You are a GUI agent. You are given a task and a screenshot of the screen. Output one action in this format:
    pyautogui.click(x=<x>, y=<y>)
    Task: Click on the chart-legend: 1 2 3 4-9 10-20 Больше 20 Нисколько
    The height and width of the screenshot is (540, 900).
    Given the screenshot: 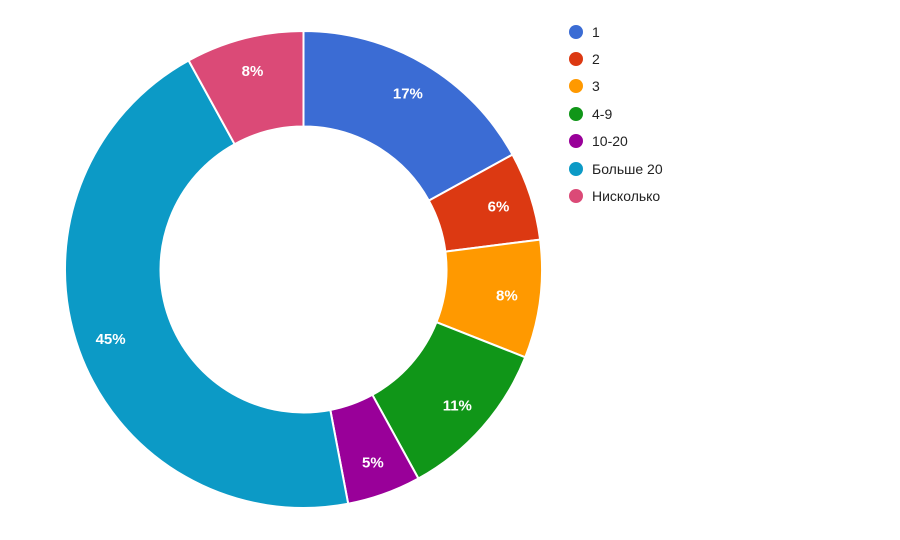 What is the action you would take?
    pyautogui.click(x=616, y=114)
    